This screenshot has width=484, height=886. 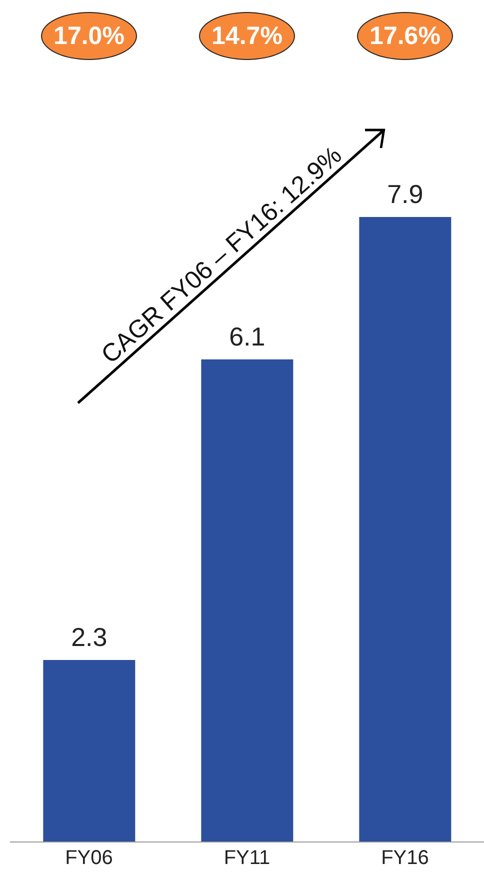 What do you see at coordinates (89, 637) in the screenshot?
I see `data-label: 2.3` at bounding box center [89, 637].